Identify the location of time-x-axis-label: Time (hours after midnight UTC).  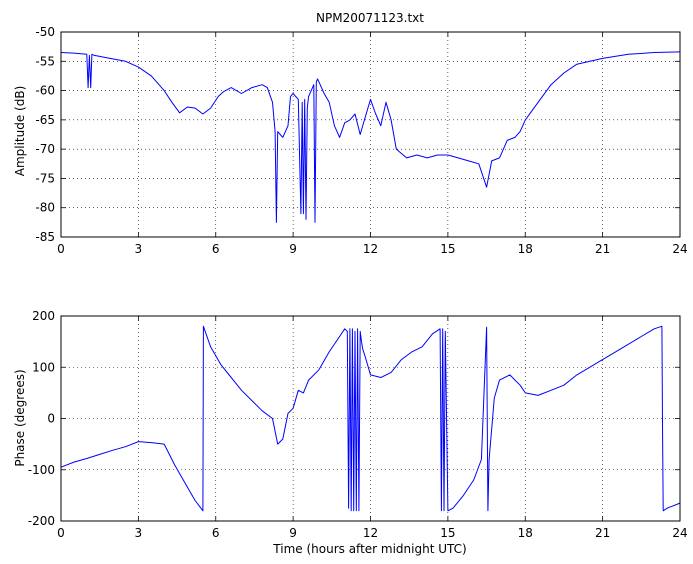
(369, 549).